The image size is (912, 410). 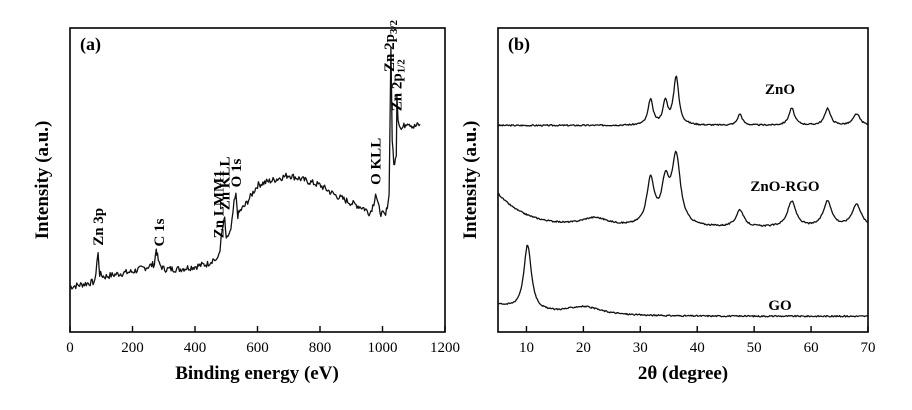 I want to click on x-tick-label: 600, so click(x=257, y=348).